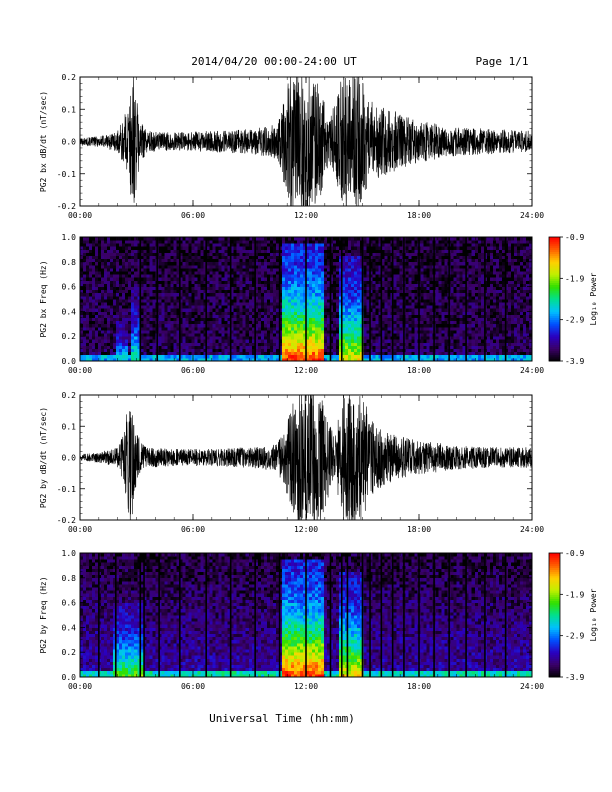 This screenshot has width=612, height=792. What do you see at coordinates (43, 457) in the screenshot?
I see `y-axis-label: PG2 by dB/dt (nT/sec)` at bounding box center [43, 457].